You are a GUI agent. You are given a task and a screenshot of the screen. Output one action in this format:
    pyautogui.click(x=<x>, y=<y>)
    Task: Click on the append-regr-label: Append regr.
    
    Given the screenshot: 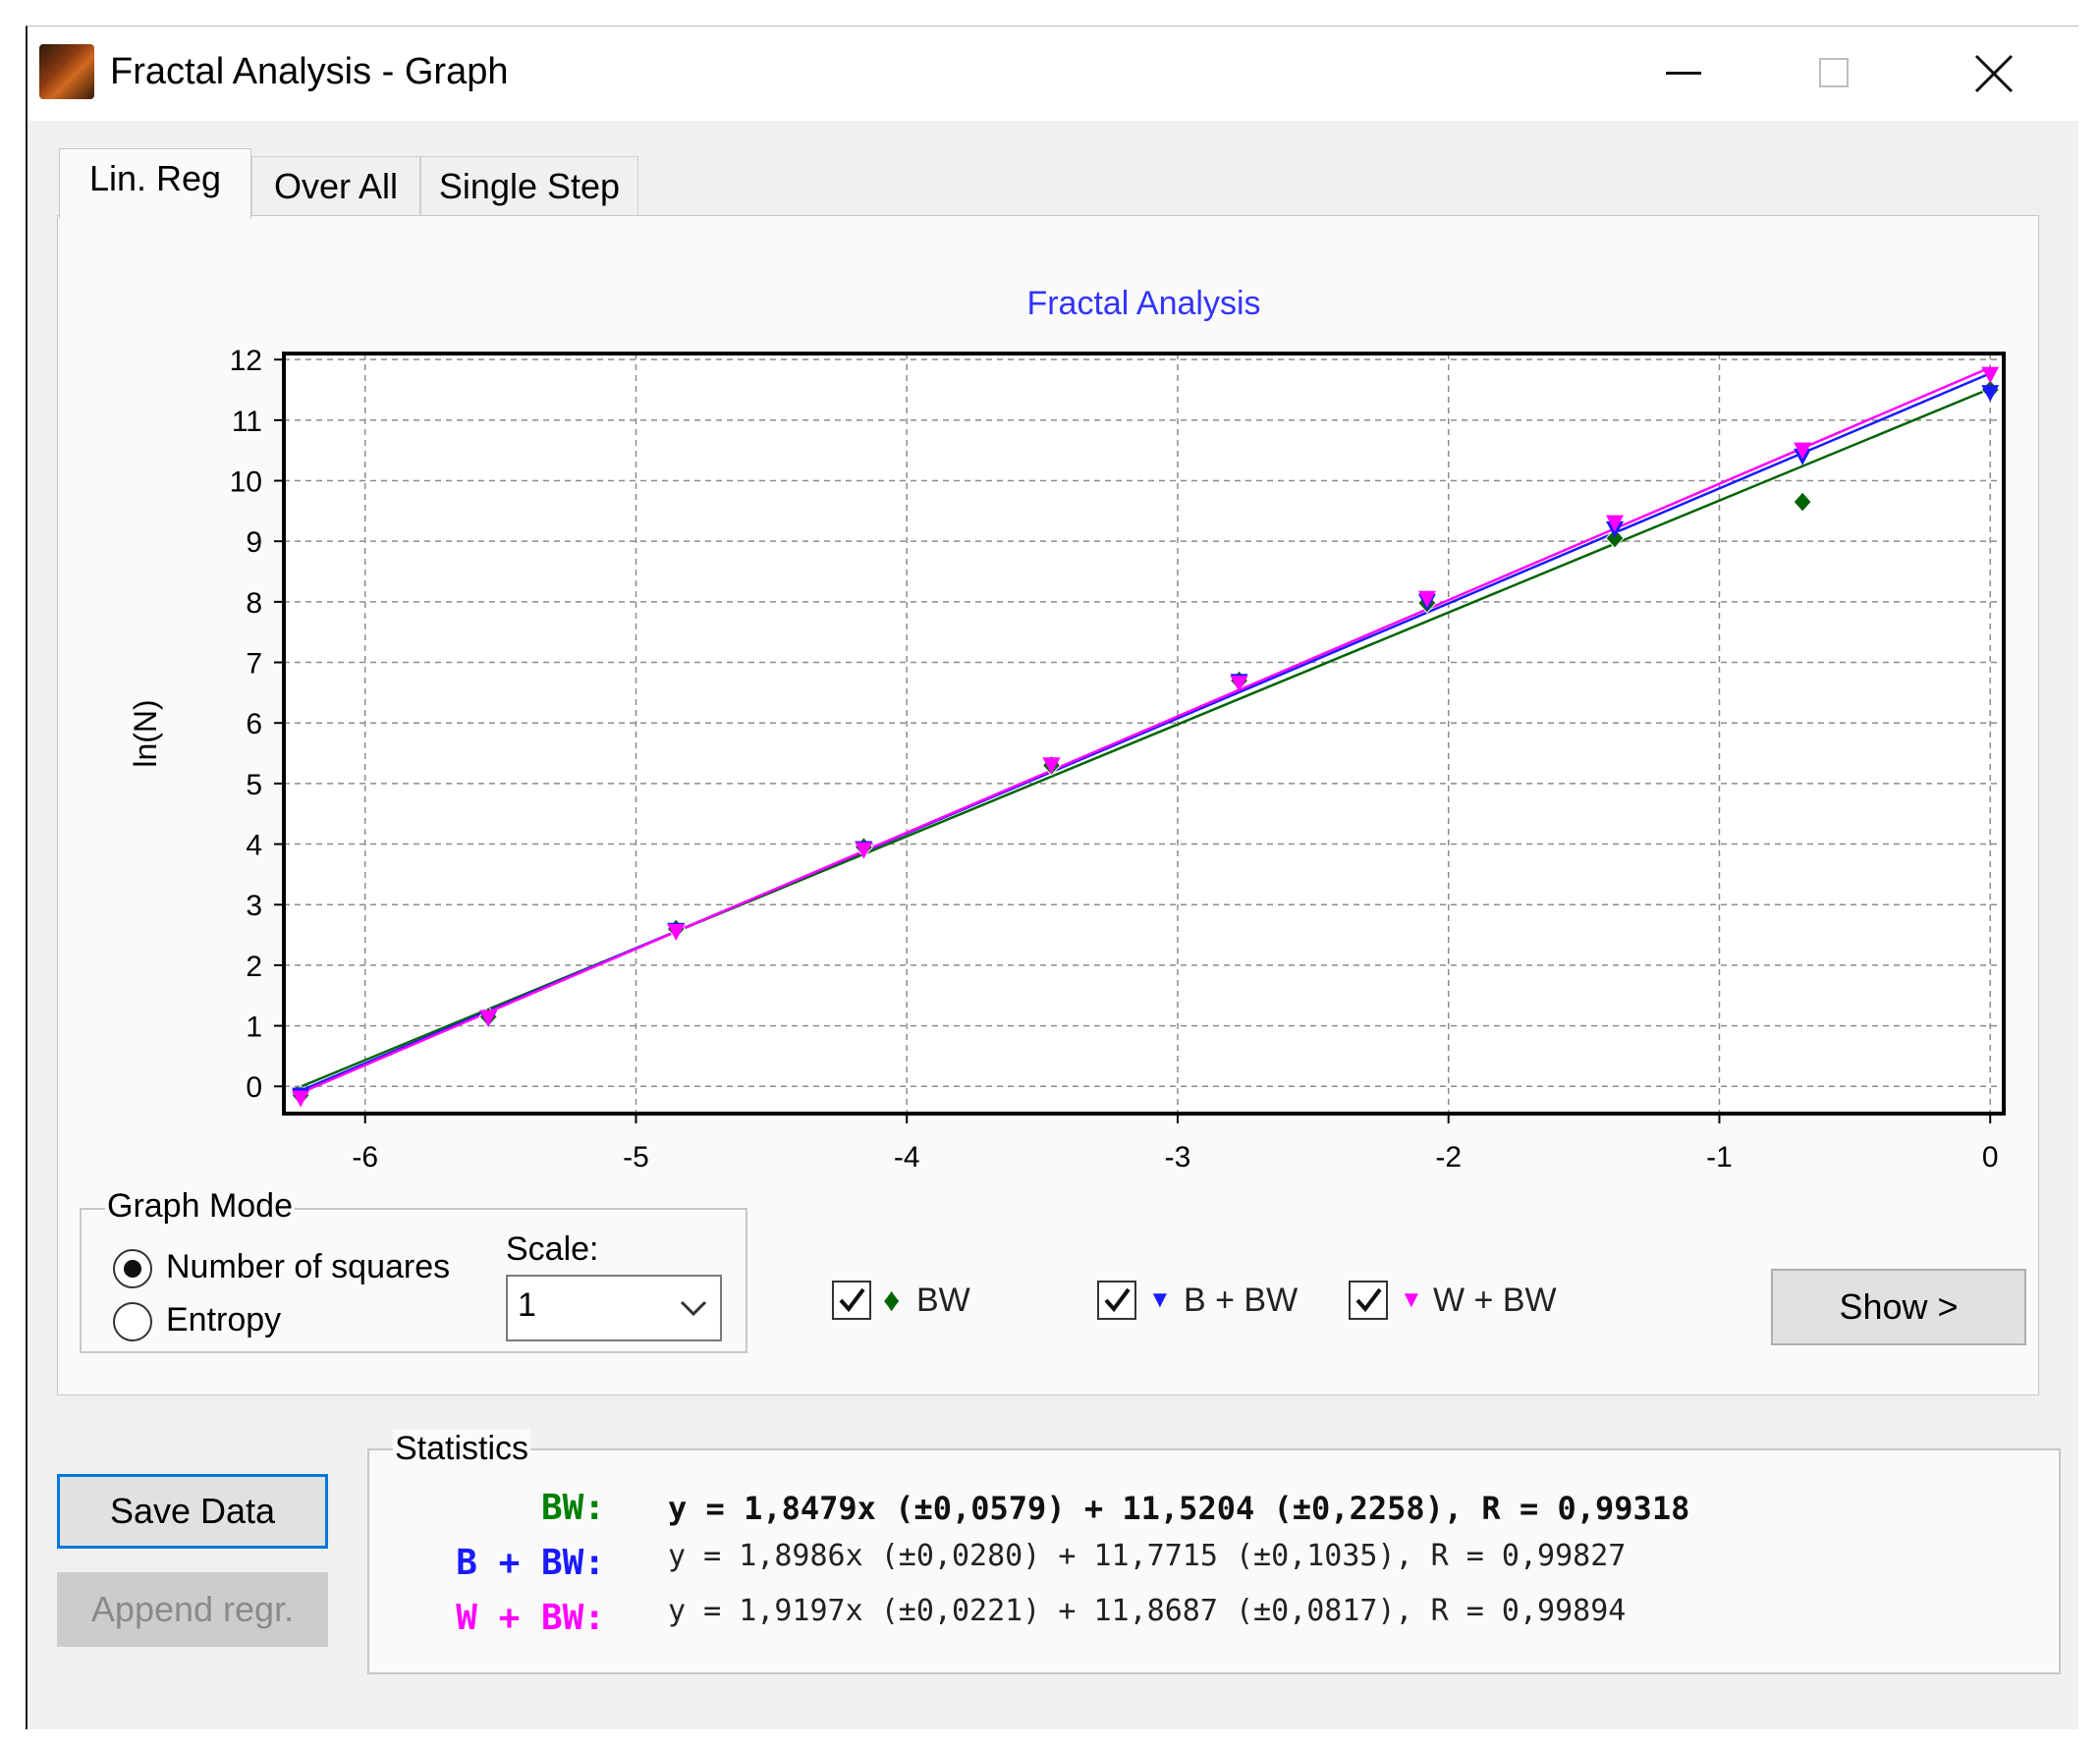 What is the action you would take?
    pyautogui.click(x=192, y=1609)
    